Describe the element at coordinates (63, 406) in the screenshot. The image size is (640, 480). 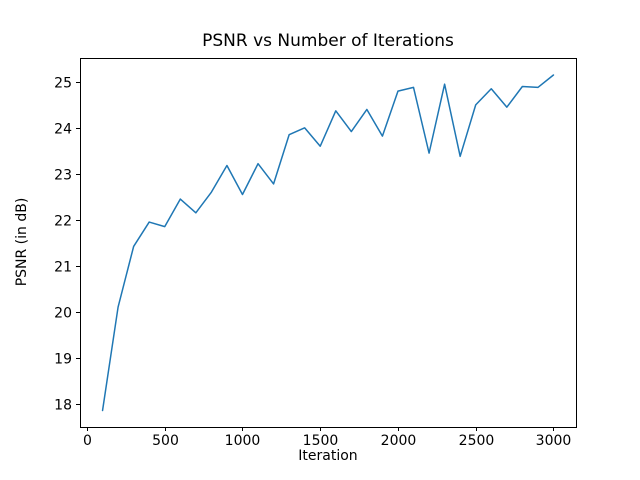
I see `y-tick-label: 18` at that location.